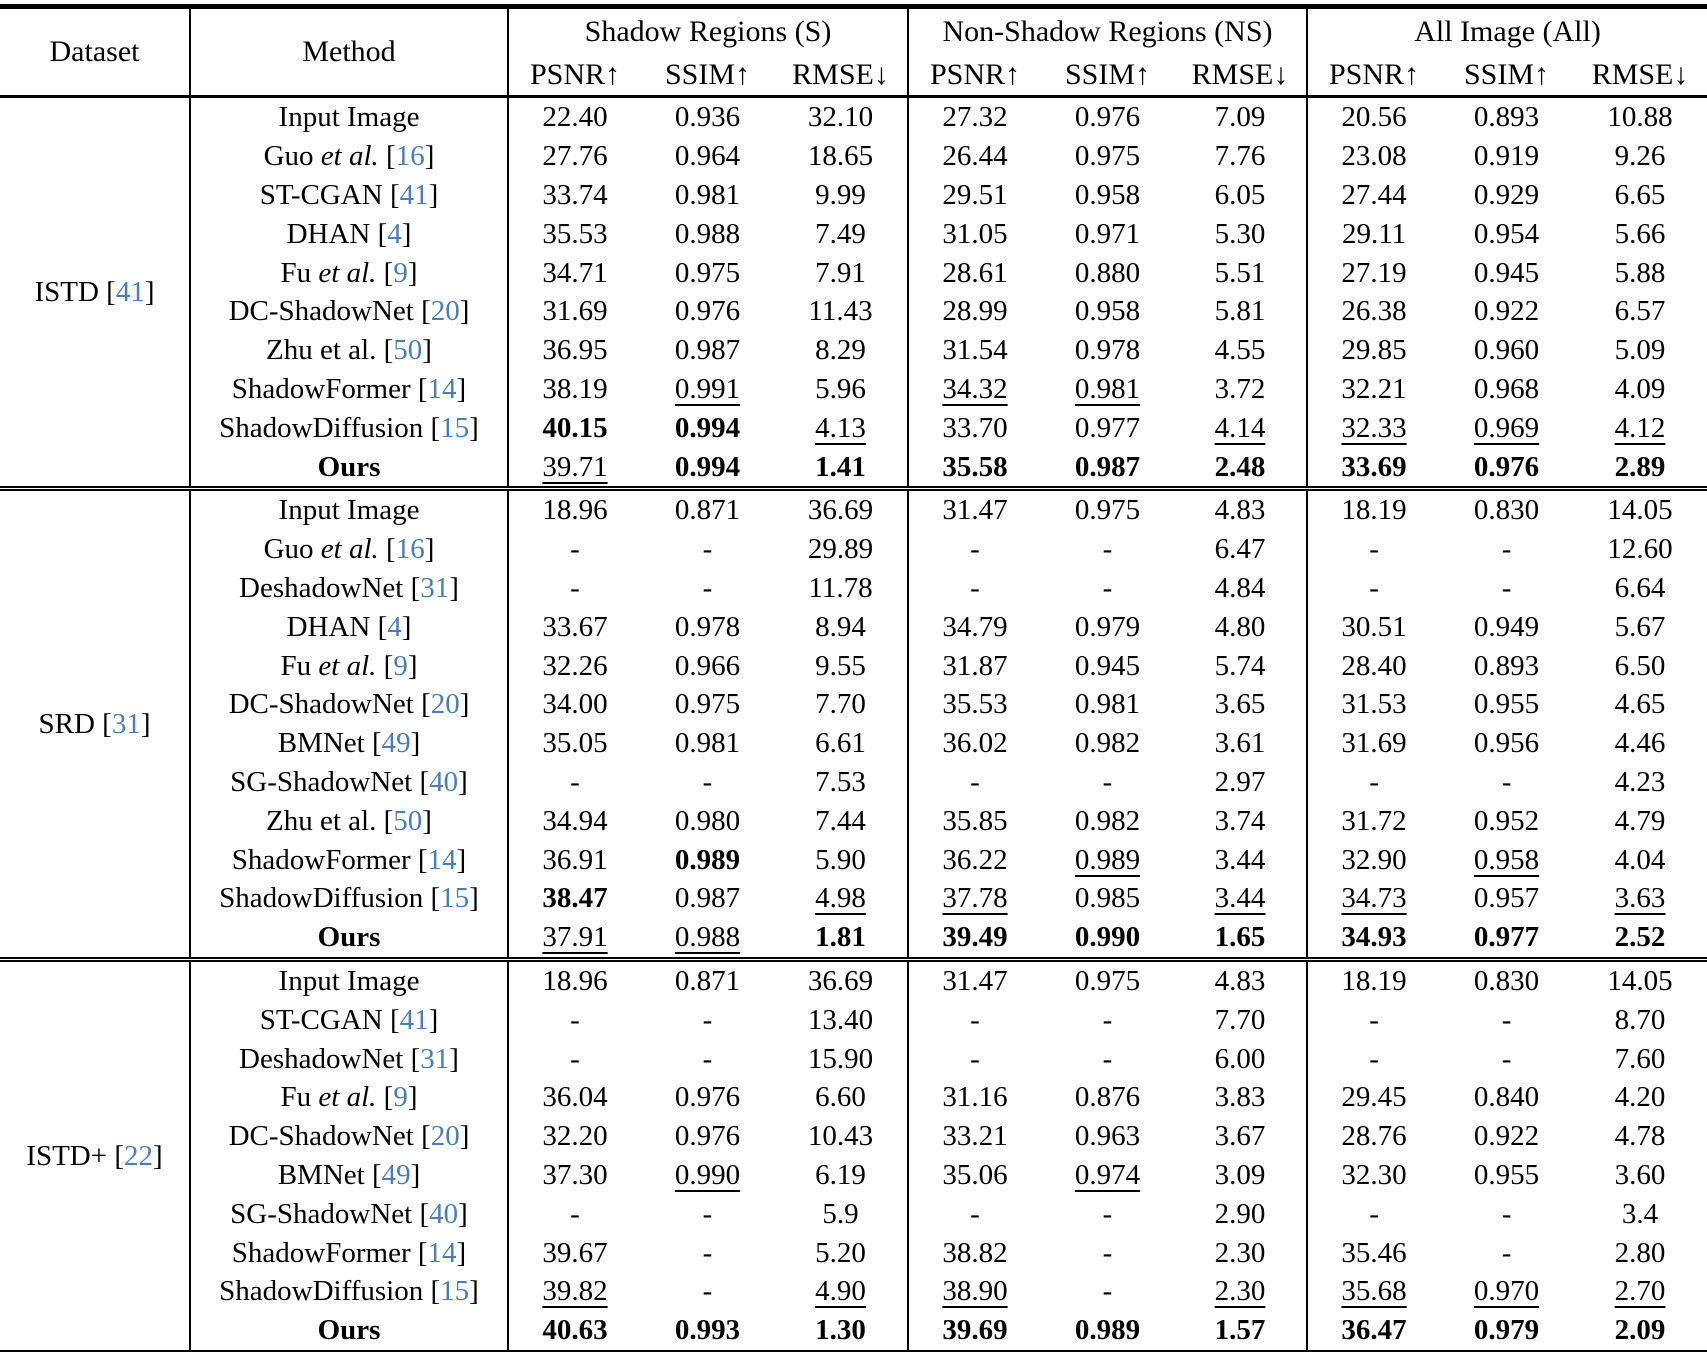  What do you see at coordinates (975, 1252) in the screenshot?
I see `metric-value-text: 38.82` at bounding box center [975, 1252].